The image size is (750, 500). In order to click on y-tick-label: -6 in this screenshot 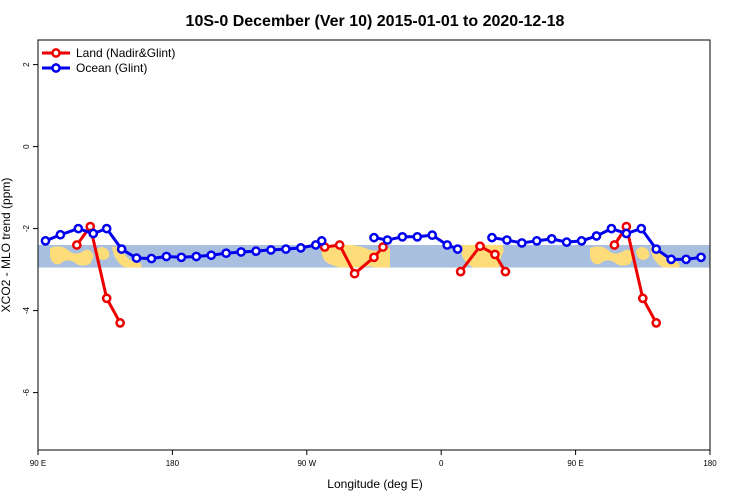, I will do `click(26, 392)`.